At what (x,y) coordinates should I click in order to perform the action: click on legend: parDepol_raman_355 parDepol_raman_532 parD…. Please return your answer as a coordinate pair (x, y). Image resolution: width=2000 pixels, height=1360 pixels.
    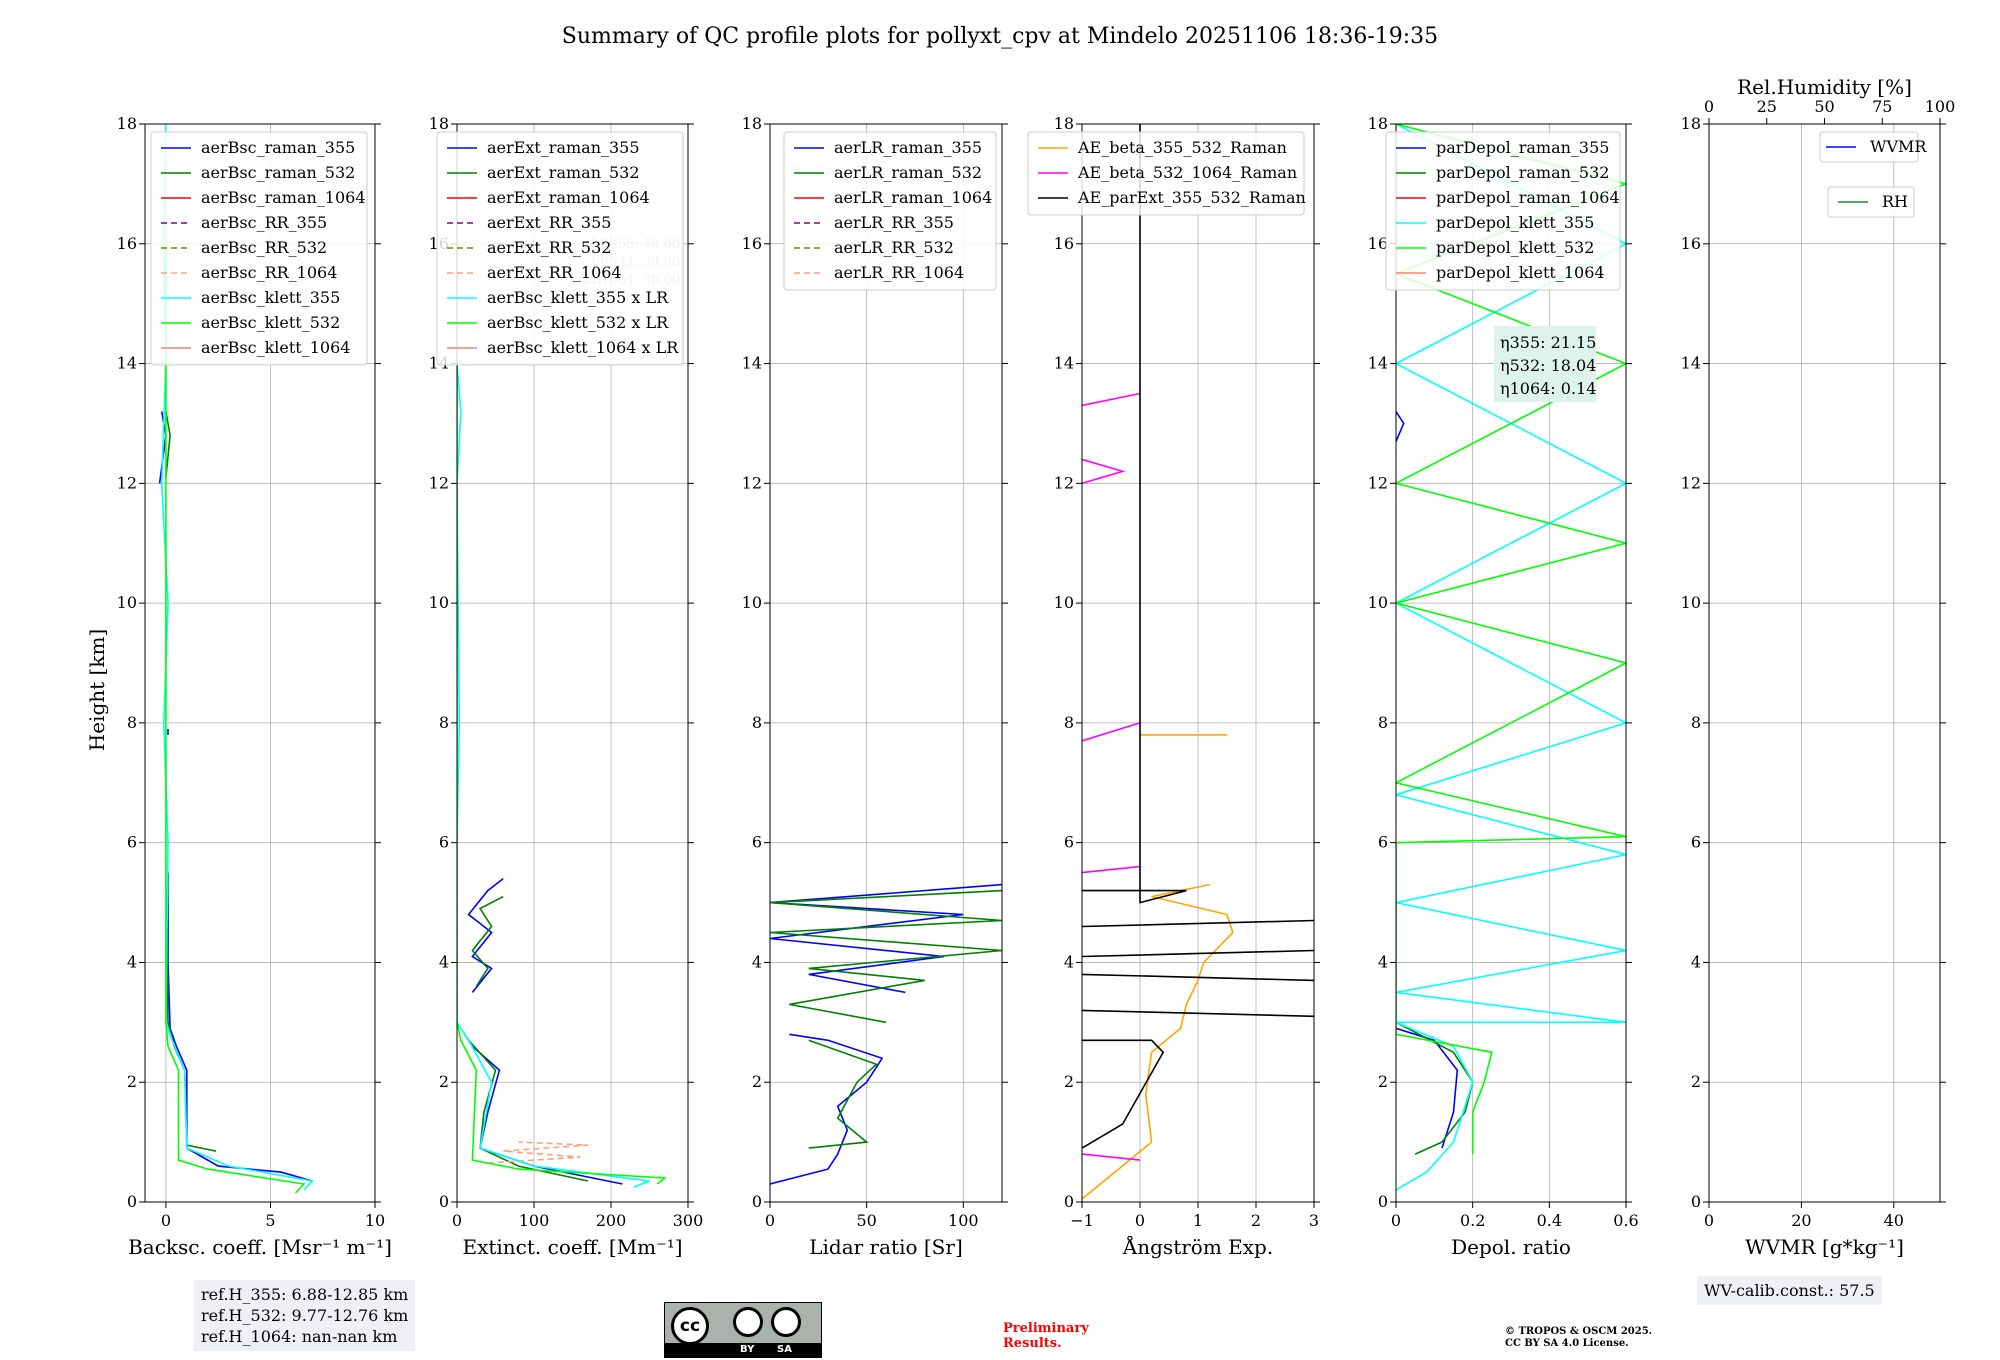
    Looking at the image, I should click on (1503, 211).